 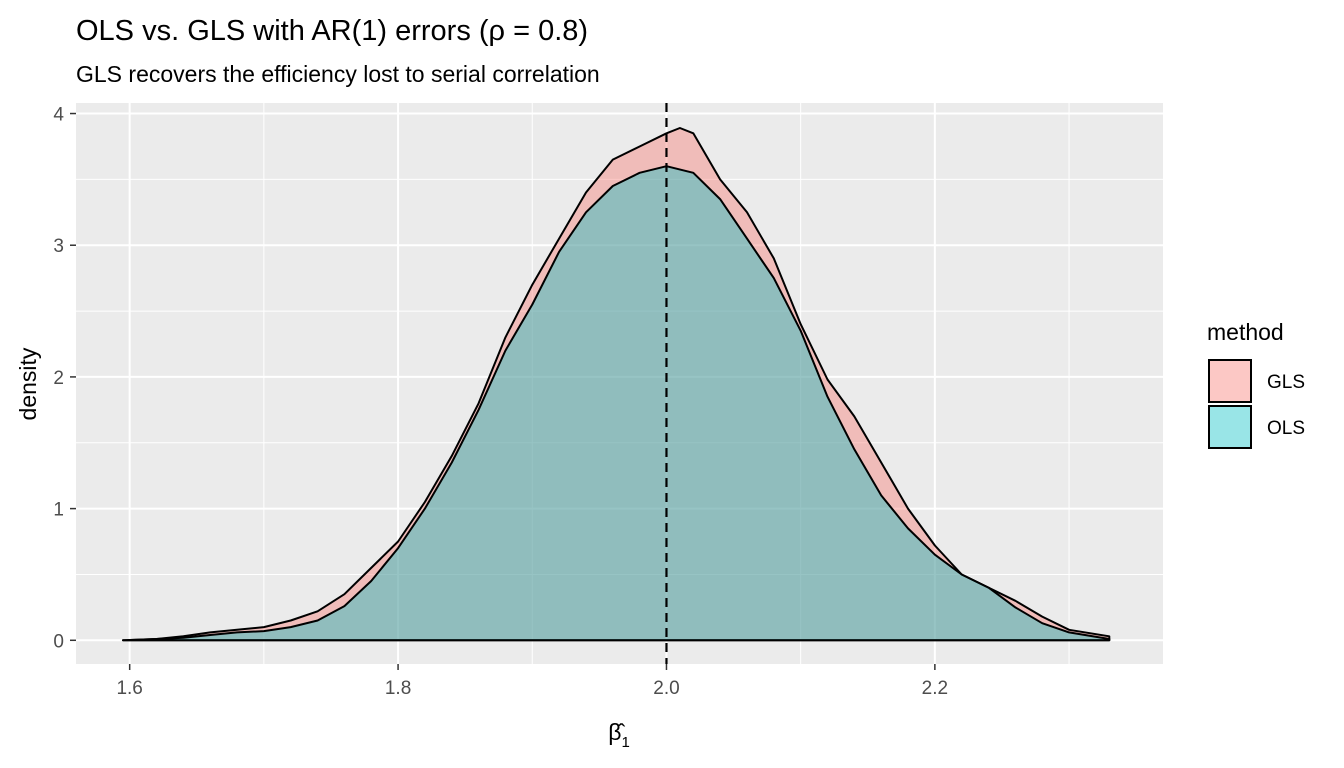 I want to click on legend-key-ols, so click(x=1230, y=427).